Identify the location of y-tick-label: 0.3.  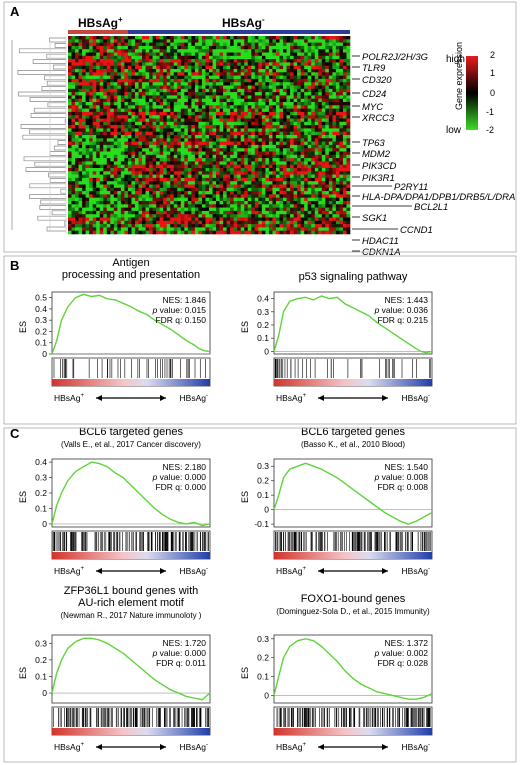
(41, 320).